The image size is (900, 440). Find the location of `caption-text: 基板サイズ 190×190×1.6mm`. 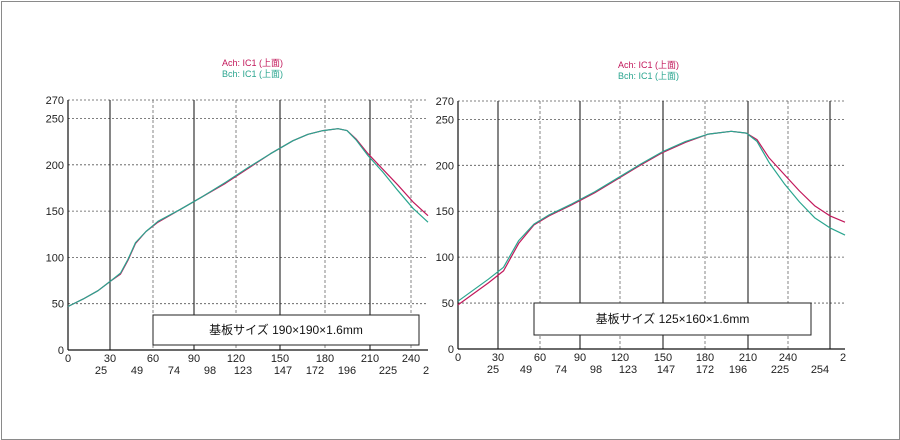

caption-text: 基板サイズ 190×190×1.6mm is located at coordinates (286, 329).